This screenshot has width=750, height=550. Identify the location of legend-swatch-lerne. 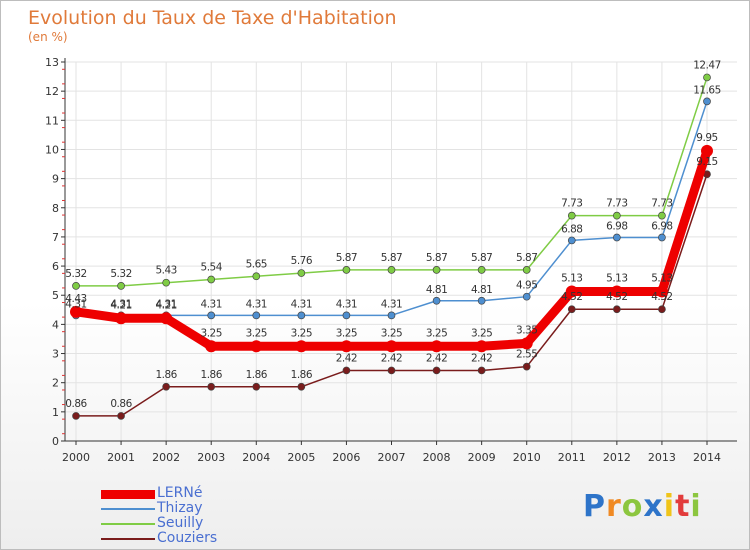
(128, 494).